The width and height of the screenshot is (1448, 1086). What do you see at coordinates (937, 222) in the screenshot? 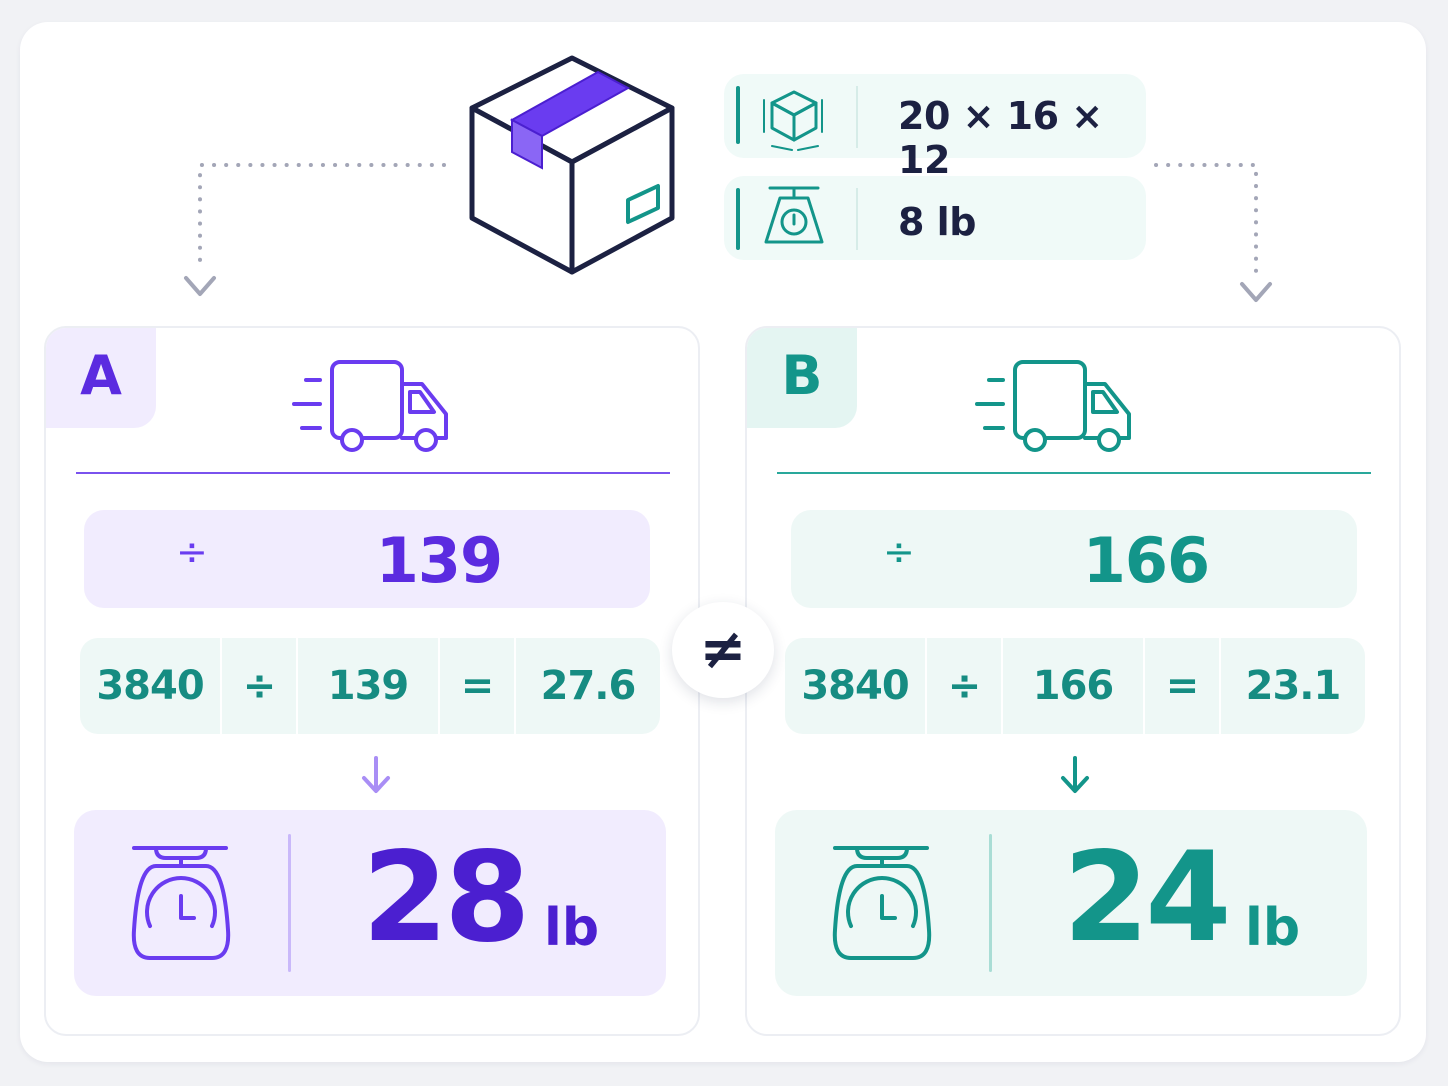
I see `weight-value: 8 lb` at bounding box center [937, 222].